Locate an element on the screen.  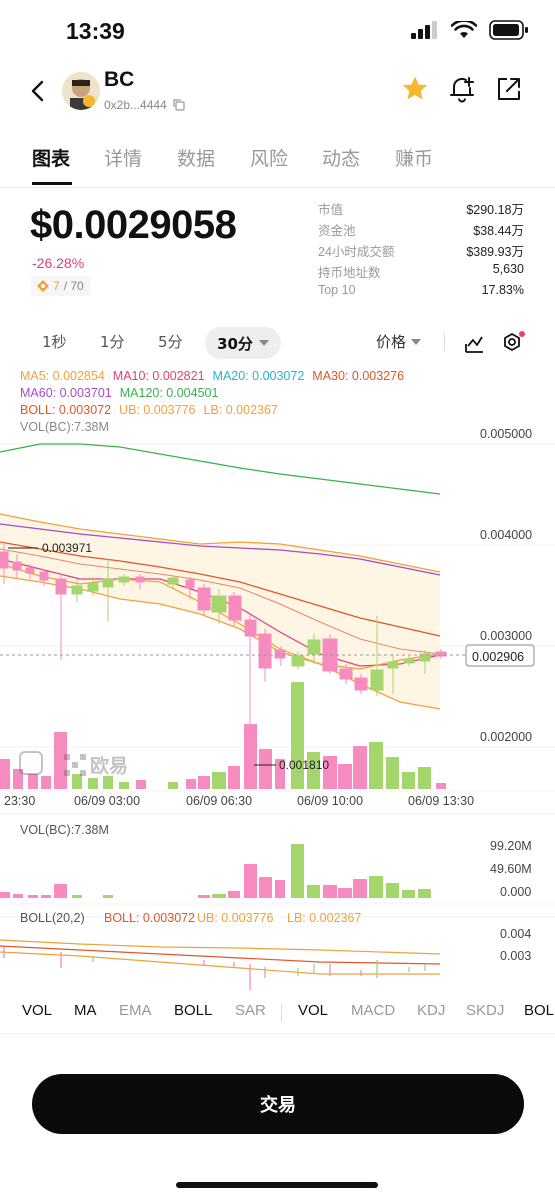
copy-icon is located at coordinates (179, 105).